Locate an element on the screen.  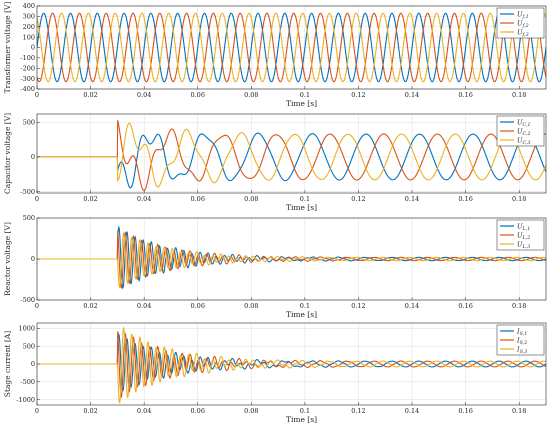
legend: Uf,1Uf,2Uf,3 is located at coordinates (520, 23).